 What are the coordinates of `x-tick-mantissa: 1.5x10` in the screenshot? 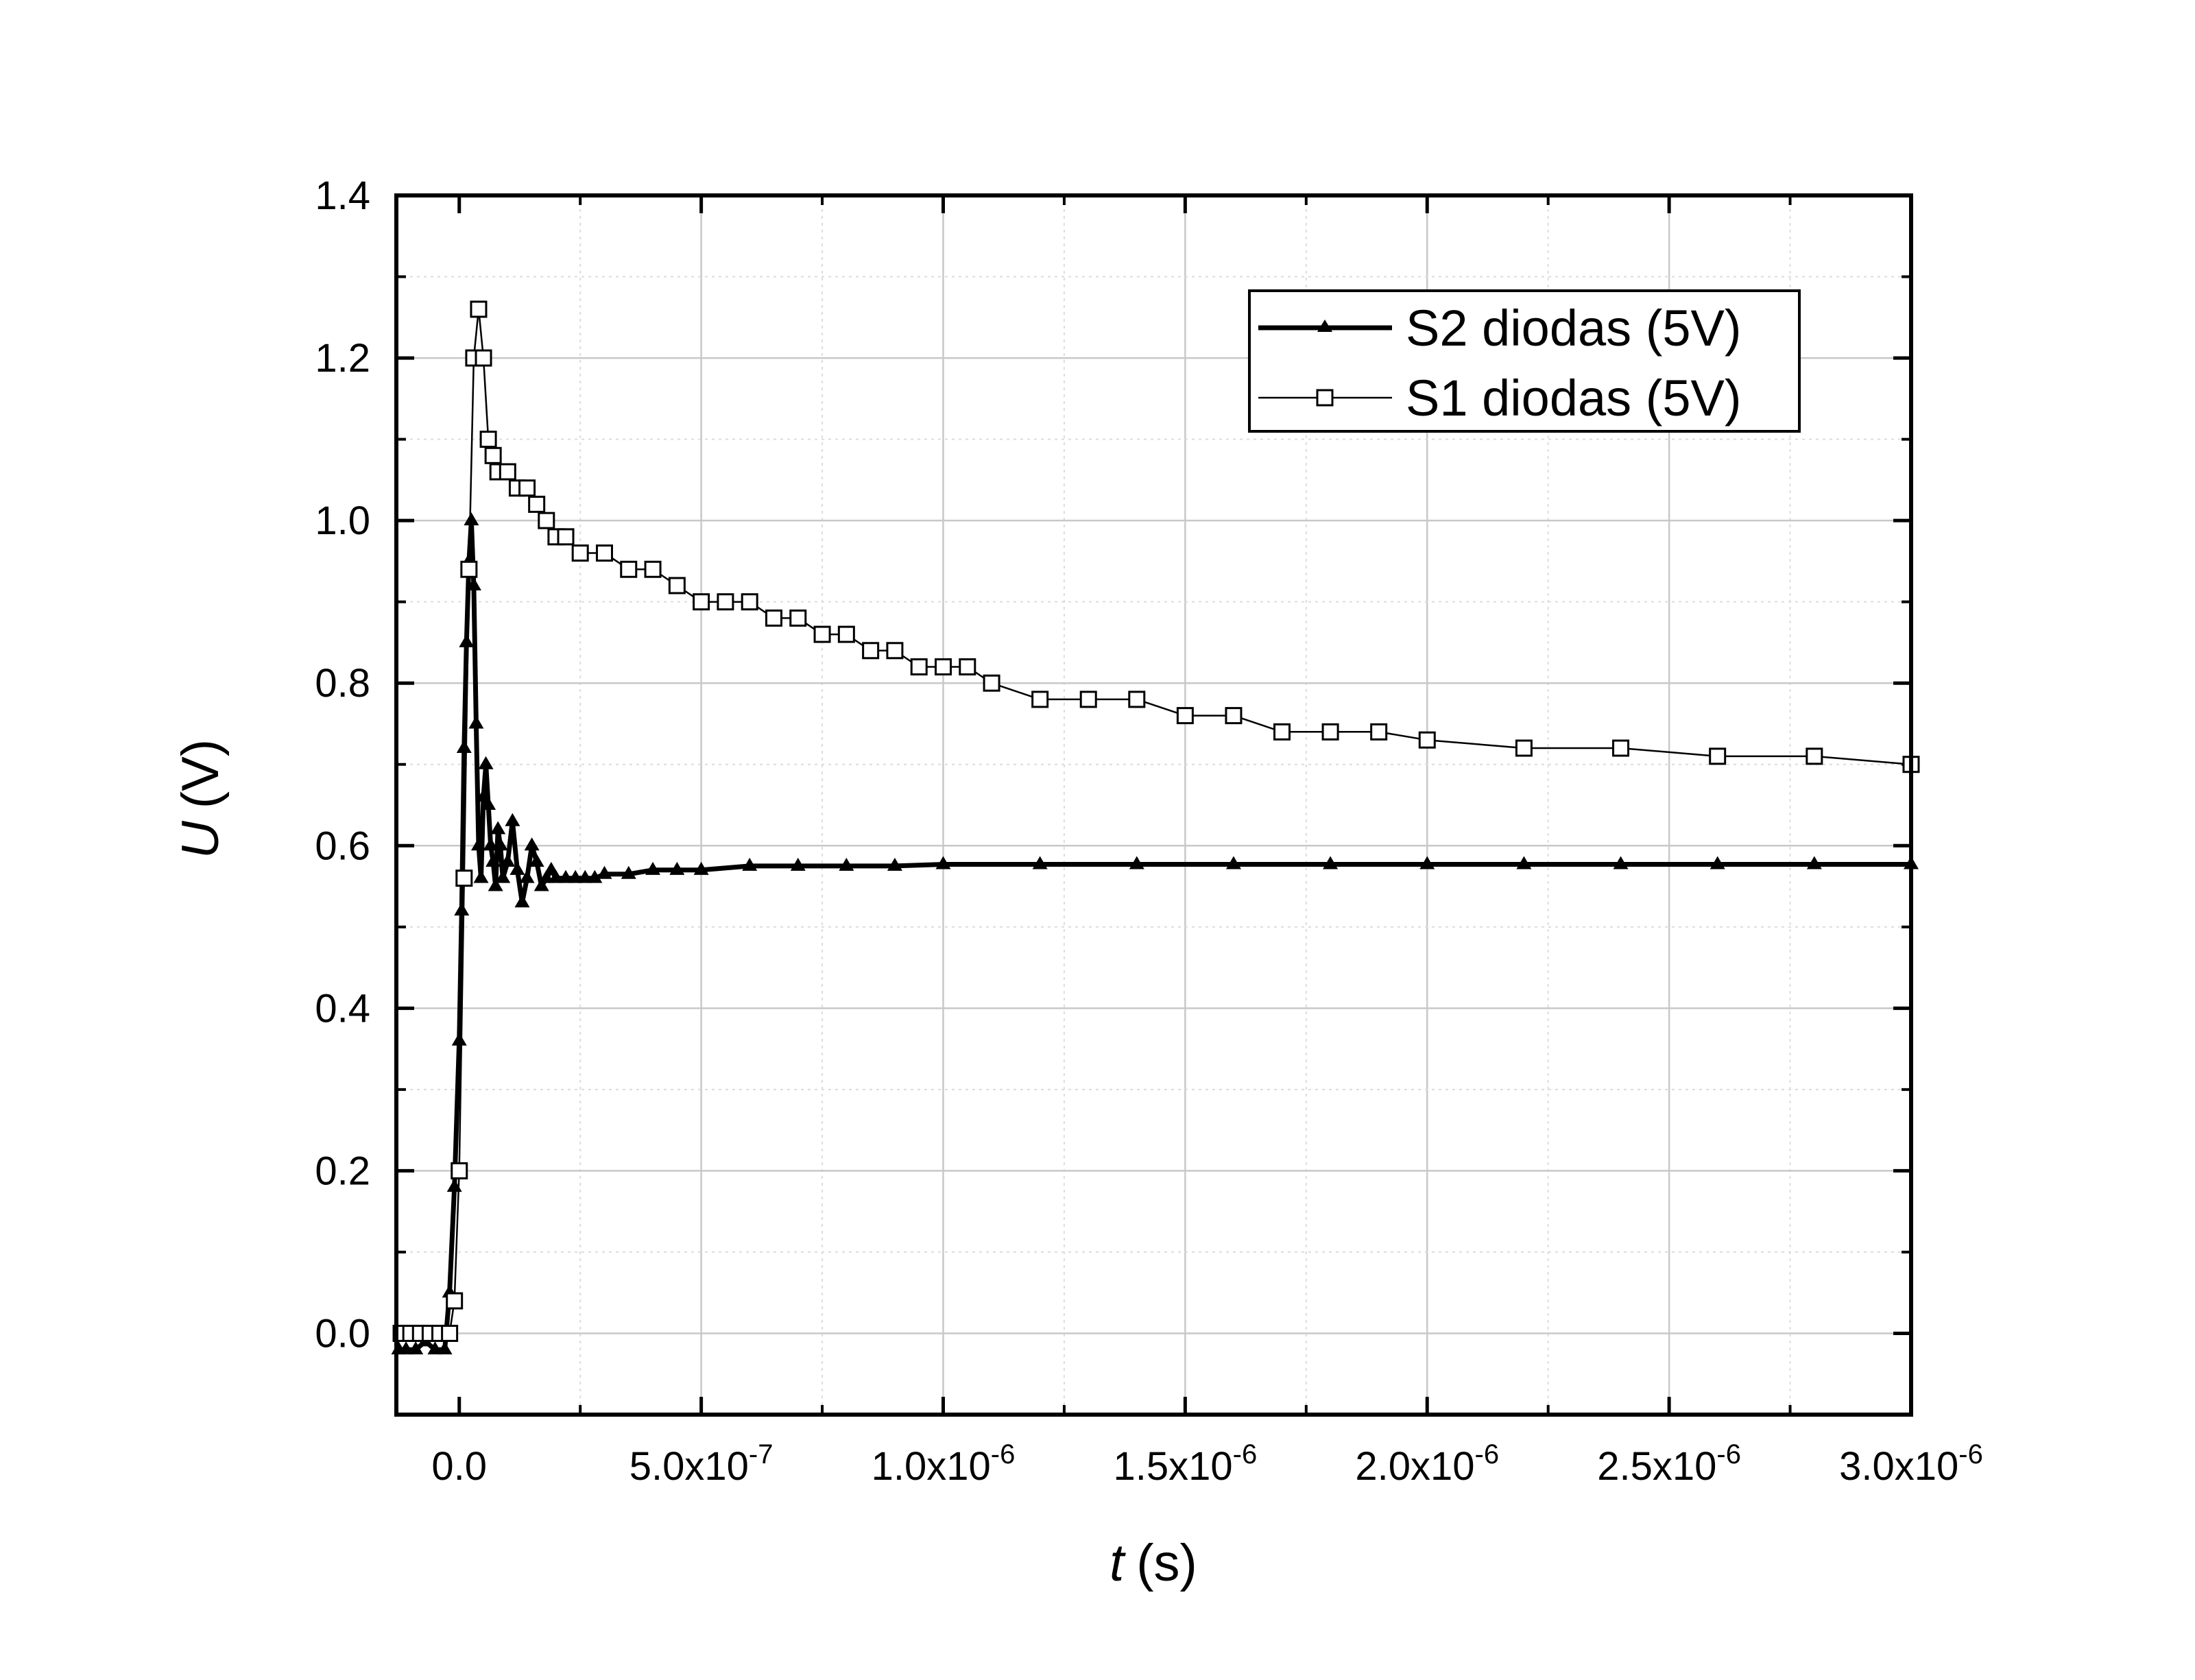 It's located at (1173, 1466).